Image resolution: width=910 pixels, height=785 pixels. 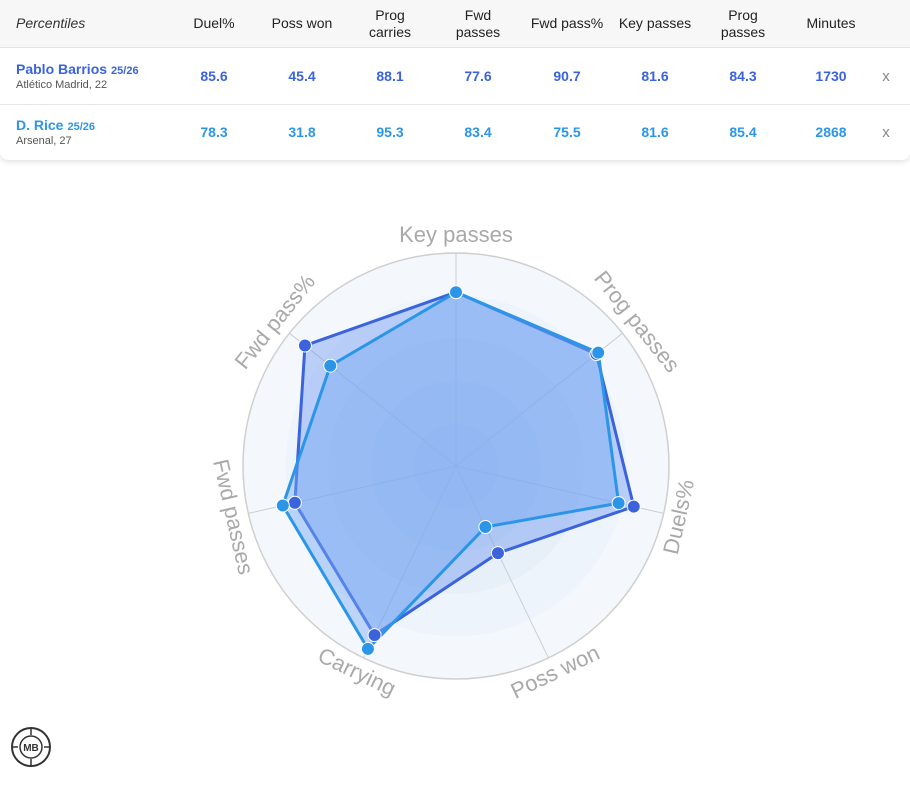 What do you see at coordinates (743, 76) in the screenshot?
I see `value-prog-passes: 84.3` at bounding box center [743, 76].